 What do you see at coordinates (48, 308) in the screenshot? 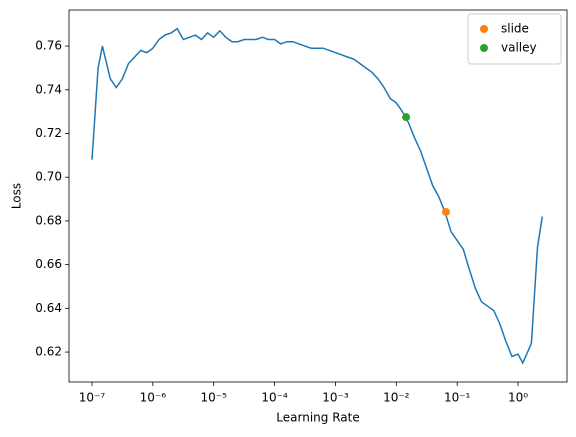
I see `y-tick-label: 0.64` at bounding box center [48, 308].